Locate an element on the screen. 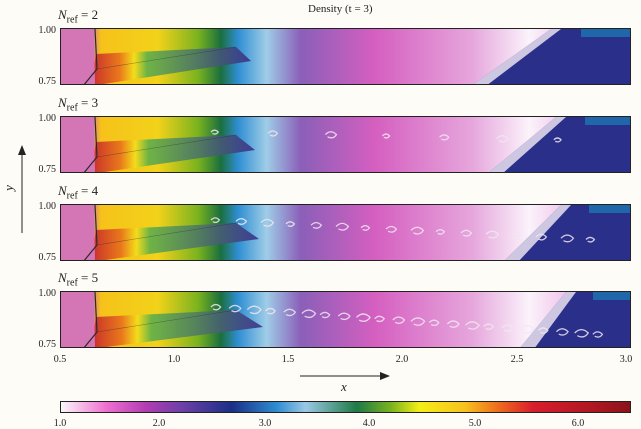  colorbar is located at coordinates (345, 407).